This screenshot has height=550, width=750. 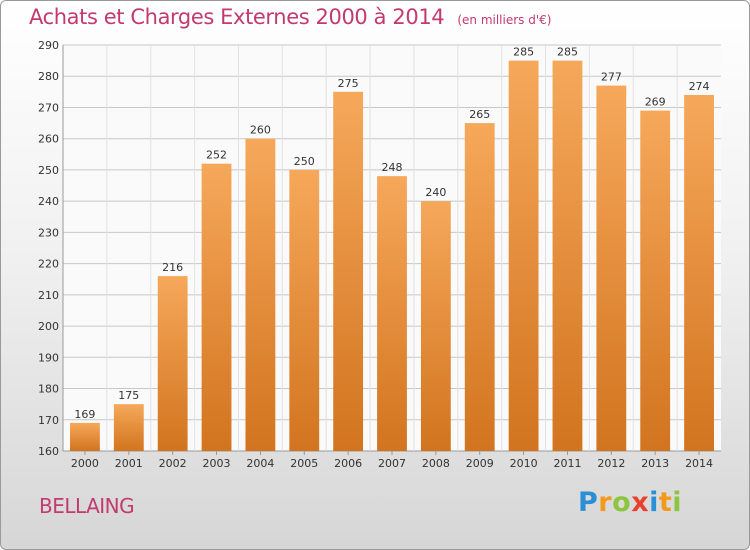 I want to click on data-label: 277, so click(x=611, y=77).